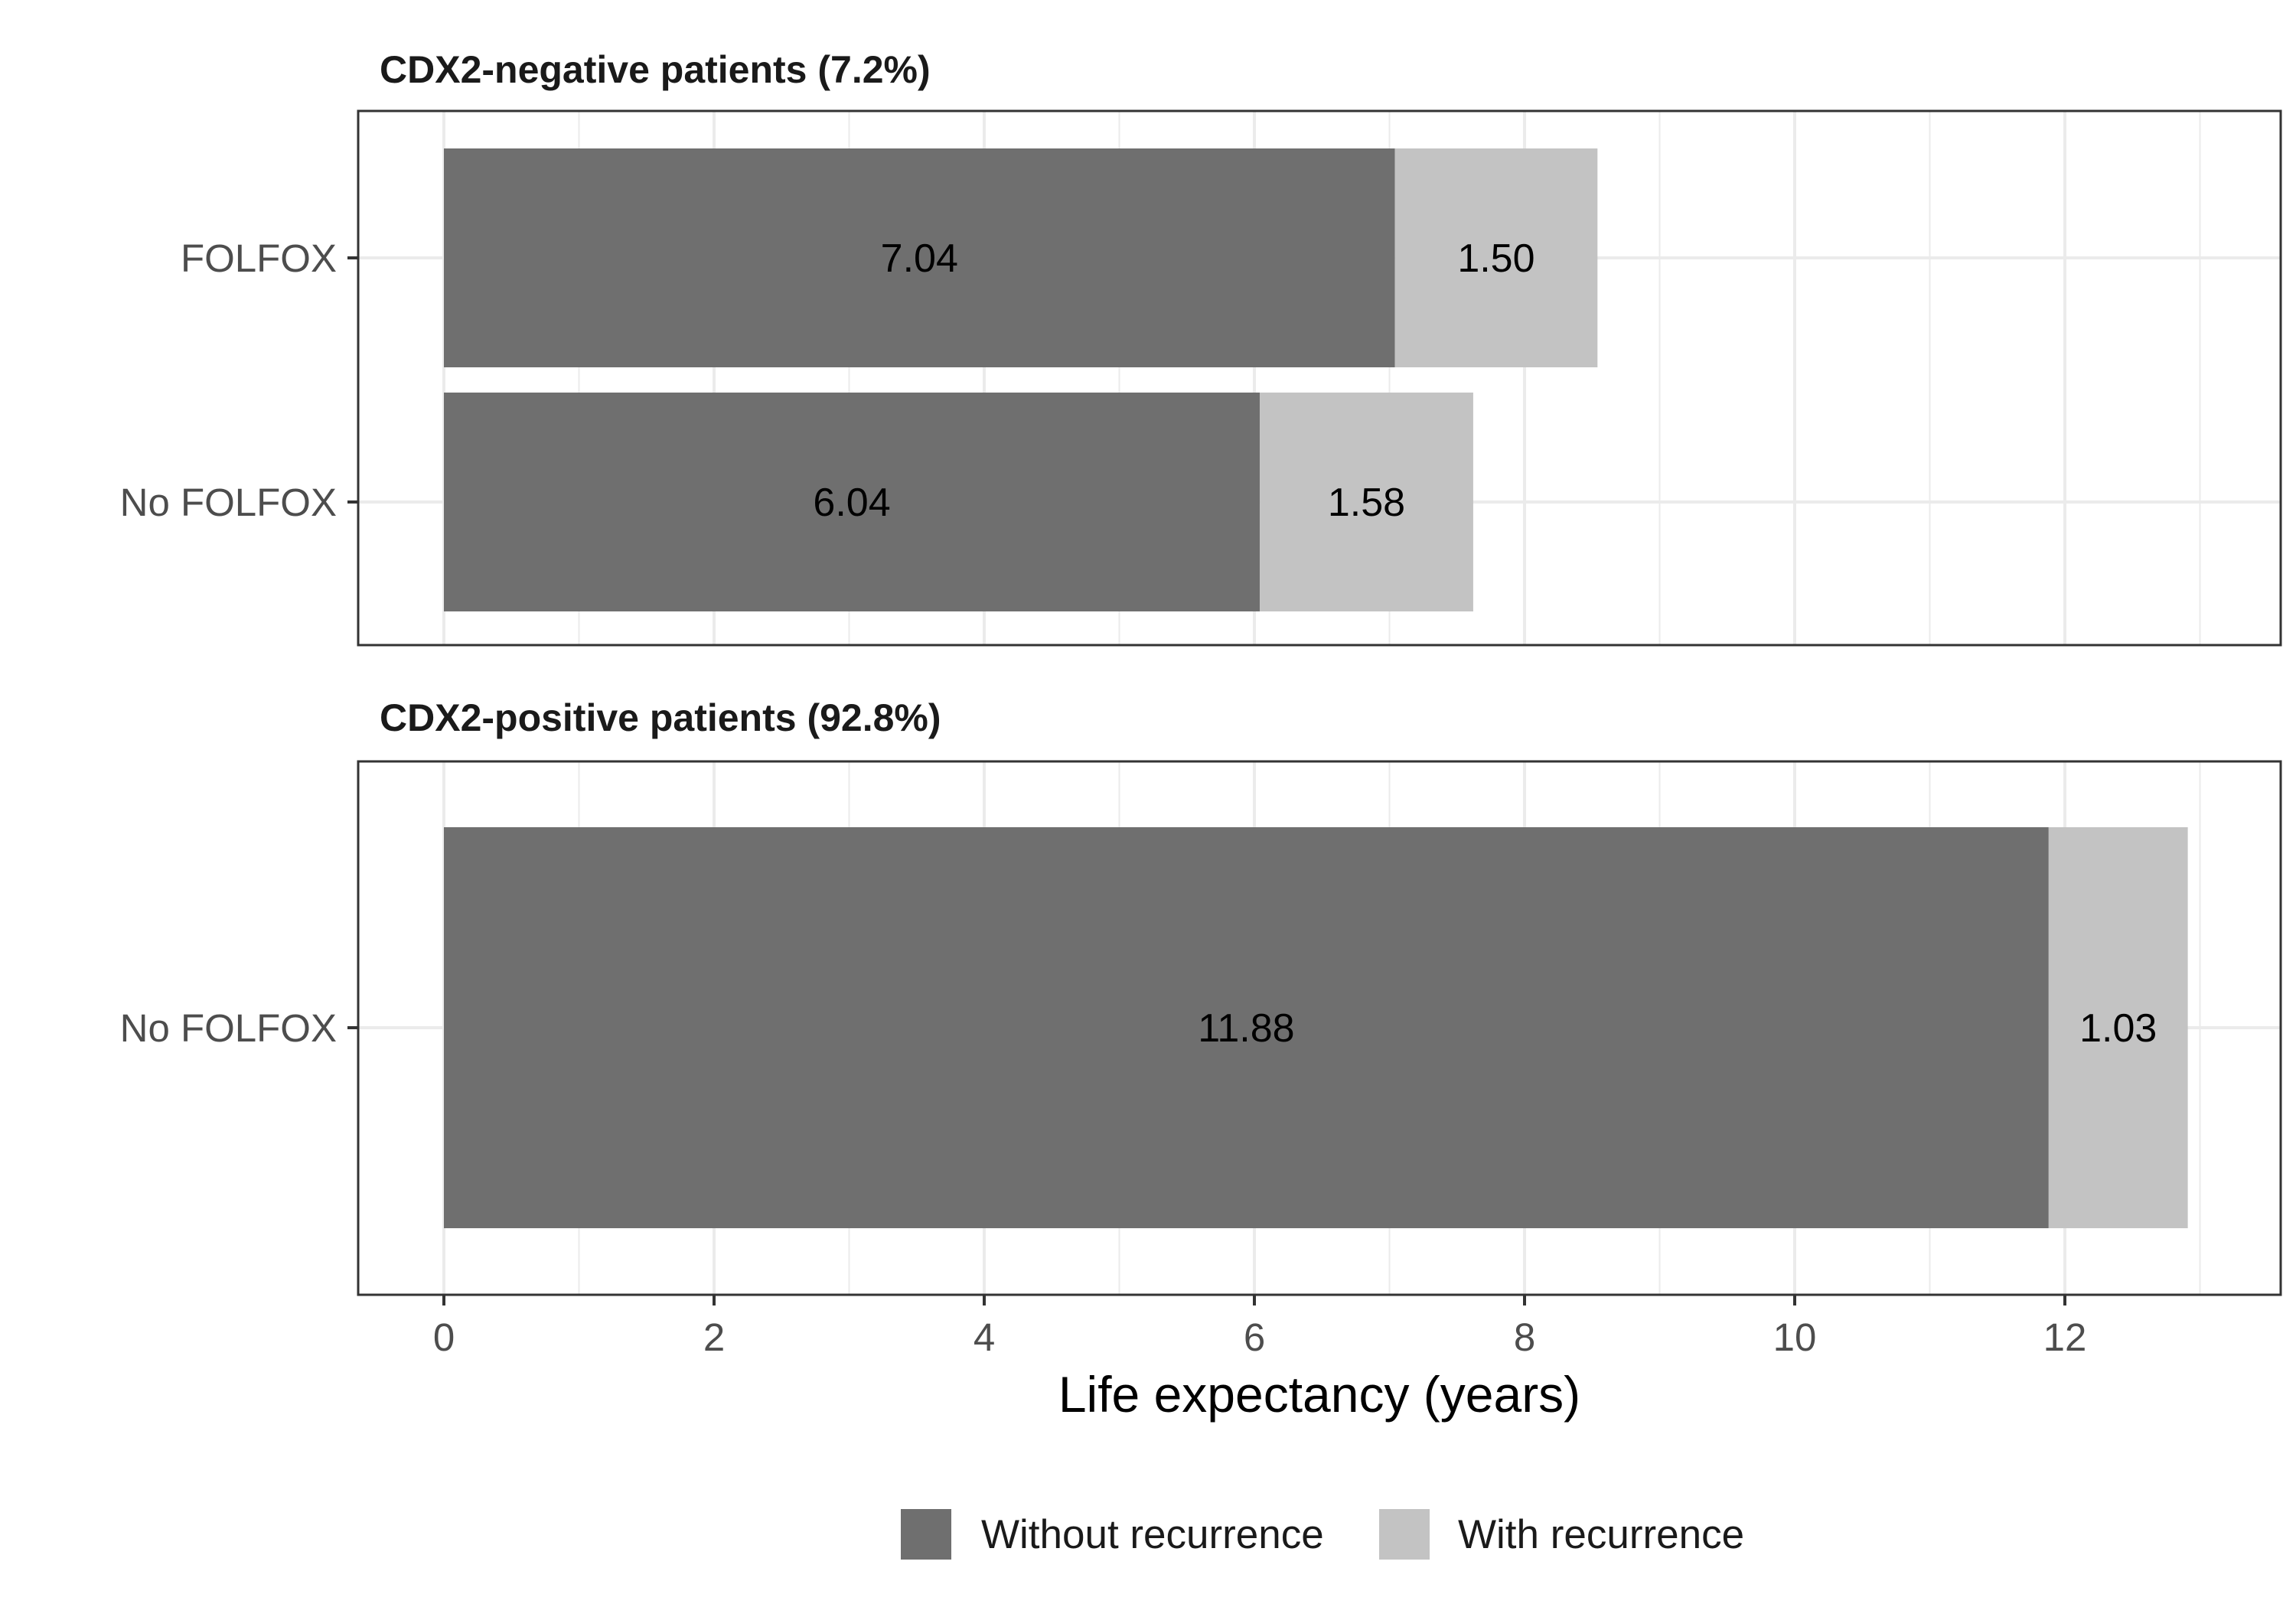 The image size is (2296, 1607). Describe the element at coordinates (984, 1337) in the screenshot. I see `x-tick-label: 4` at that location.